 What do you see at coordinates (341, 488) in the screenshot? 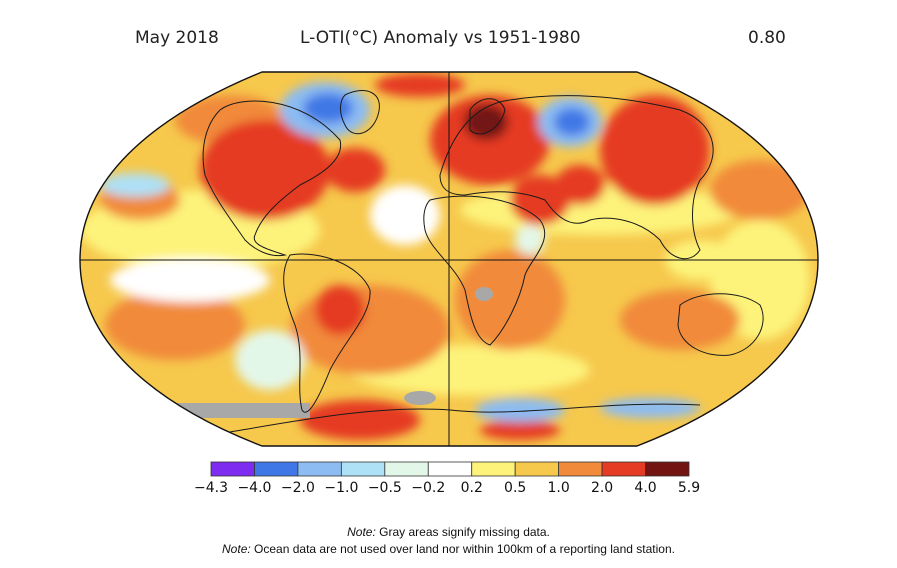
I see `colorbar-tick-label: −1.0` at bounding box center [341, 488].